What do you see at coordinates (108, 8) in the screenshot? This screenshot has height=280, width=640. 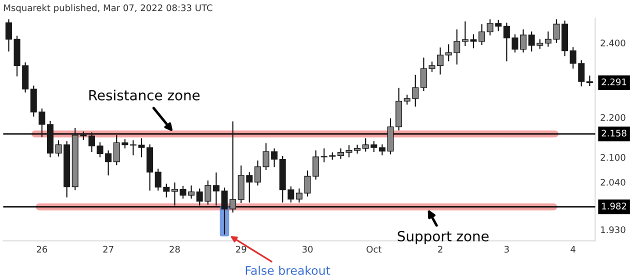 I see `text: Msquarekt published, Mar 07, 2022 08:33 UTC` at bounding box center [108, 8].